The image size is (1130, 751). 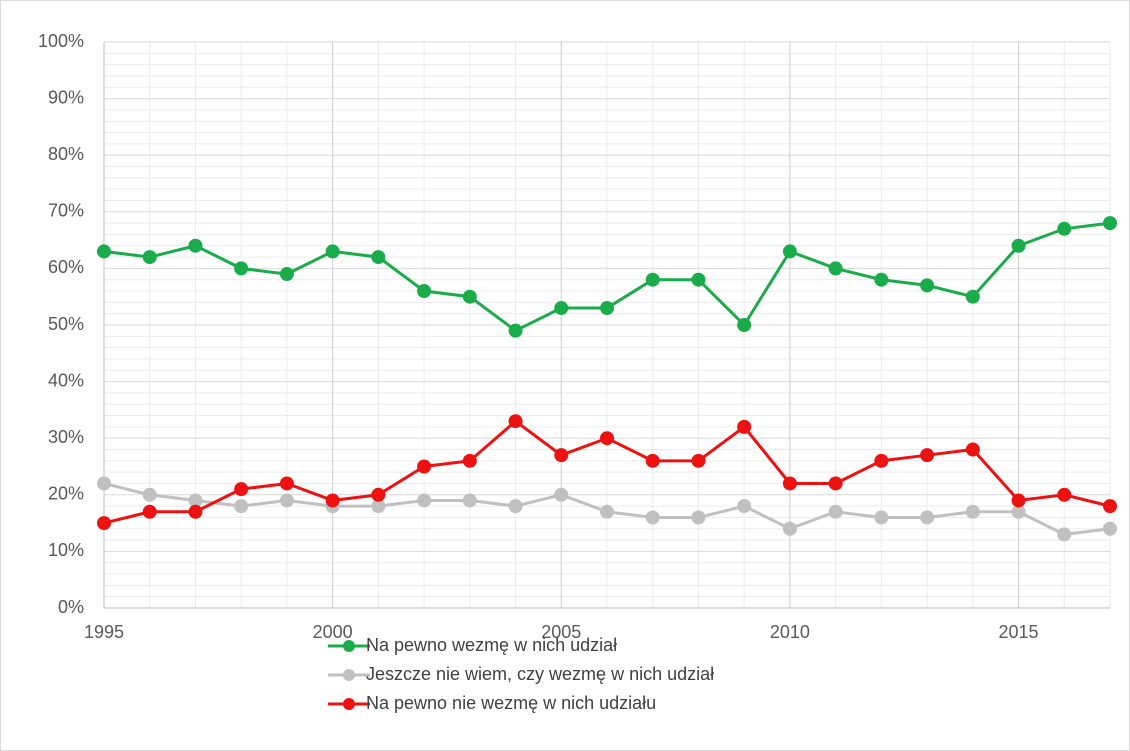 What do you see at coordinates (511, 703) in the screenshot?
I see `legend-label: Na pewno nie wezmę w nich udziału` at bounding box center [511, 703].